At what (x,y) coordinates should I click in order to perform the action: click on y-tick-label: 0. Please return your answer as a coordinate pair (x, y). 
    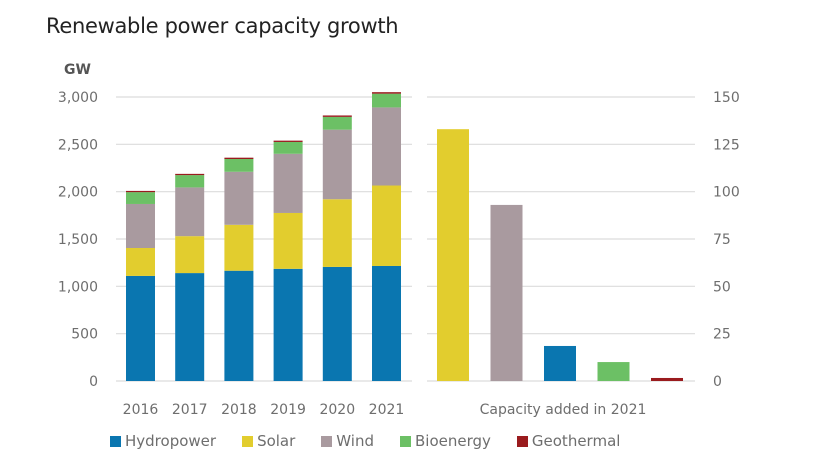
    Looking at the image, I should click on (93, 382).